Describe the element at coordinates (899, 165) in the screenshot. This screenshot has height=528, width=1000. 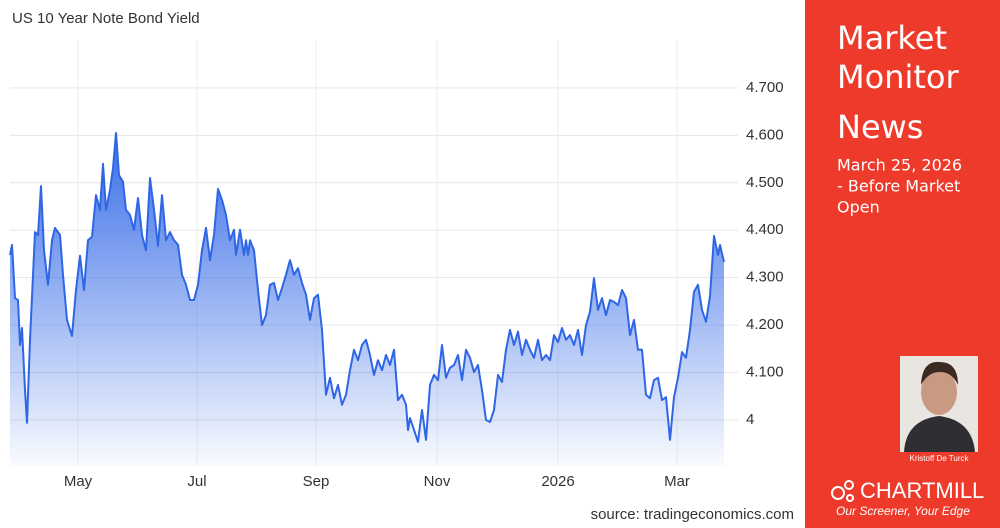
I see `panel-date: March 25, 2026` at that location.